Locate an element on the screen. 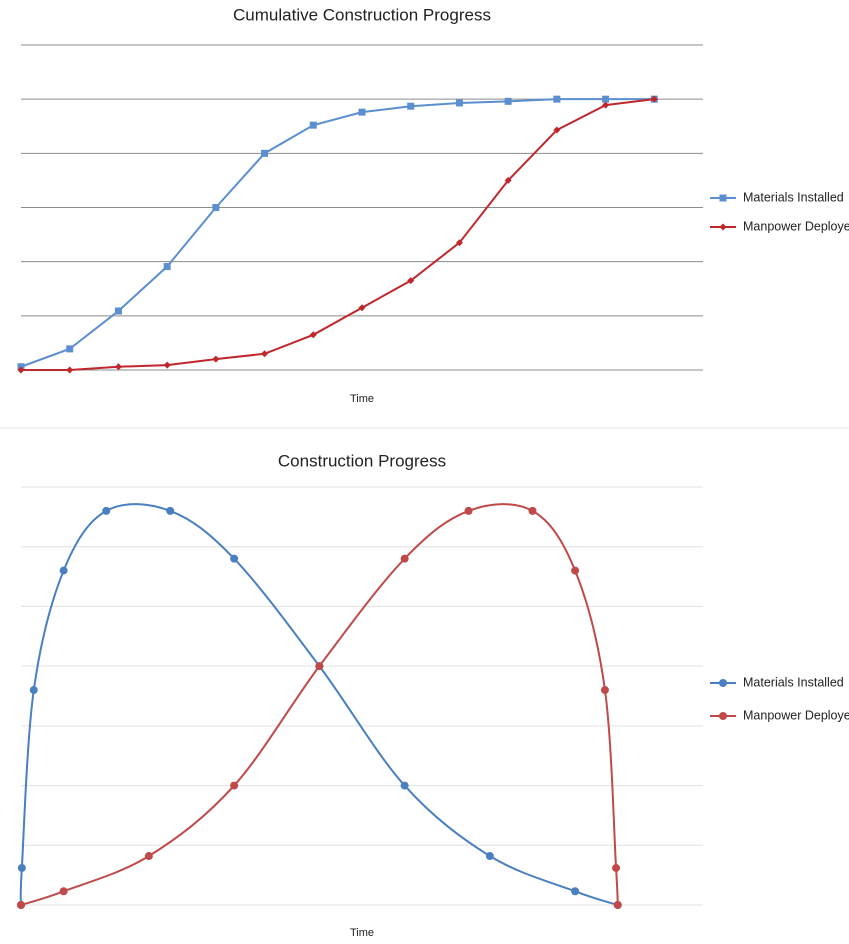 Image resolution: width=849 pixels, height=944 pixels. chart-title: Construction Progress is located at coordinates (362, 460).